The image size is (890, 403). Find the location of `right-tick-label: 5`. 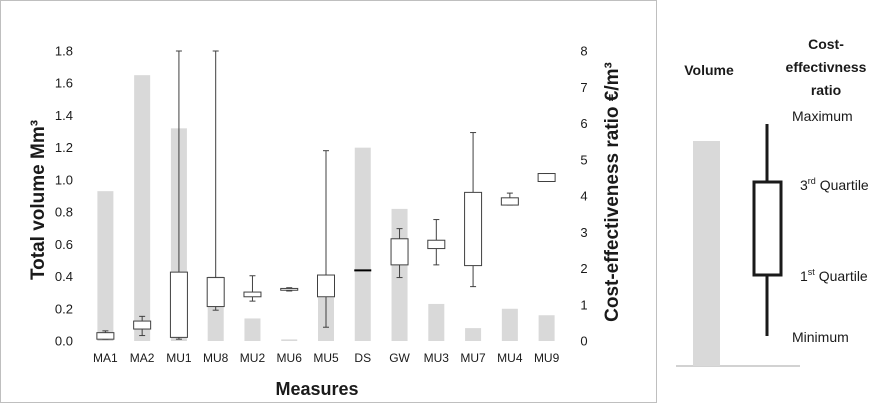

right-tick-label: 5 is located at coordinates (583, 159).